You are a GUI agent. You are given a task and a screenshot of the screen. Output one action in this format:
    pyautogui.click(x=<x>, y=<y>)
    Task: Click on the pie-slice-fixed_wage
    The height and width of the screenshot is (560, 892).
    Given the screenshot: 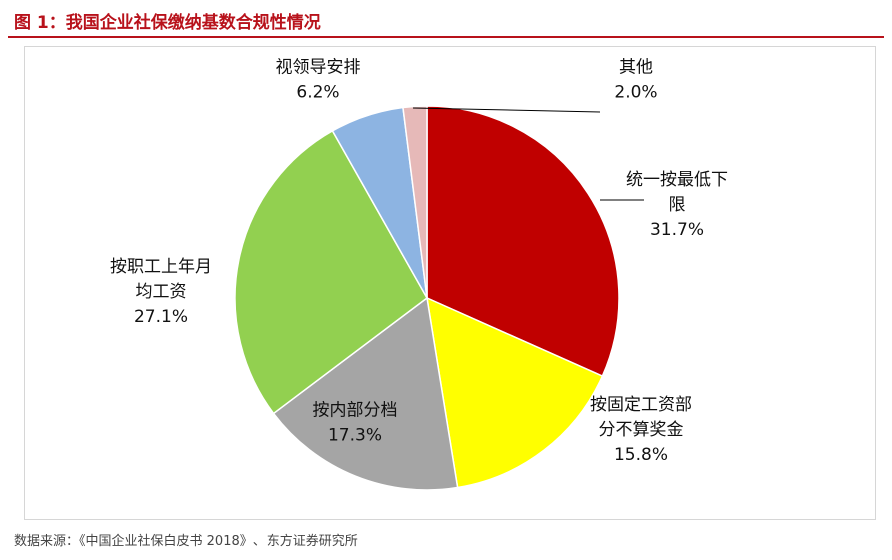 What is the action you would take?
    pyautogui.click(x=515, y=392)
    